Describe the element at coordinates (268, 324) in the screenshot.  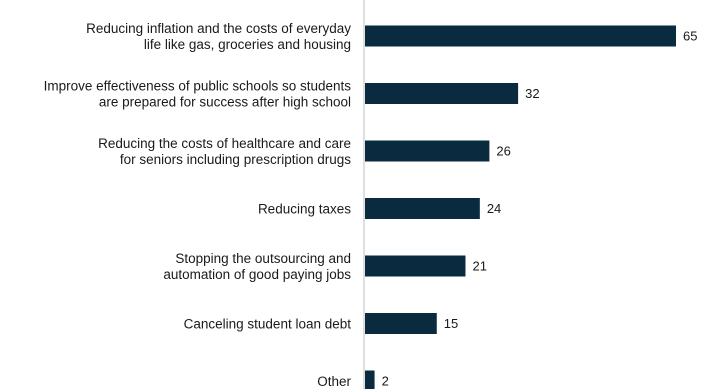
I see `category-label-5-line-0: Canceling student loan debt` at that location.